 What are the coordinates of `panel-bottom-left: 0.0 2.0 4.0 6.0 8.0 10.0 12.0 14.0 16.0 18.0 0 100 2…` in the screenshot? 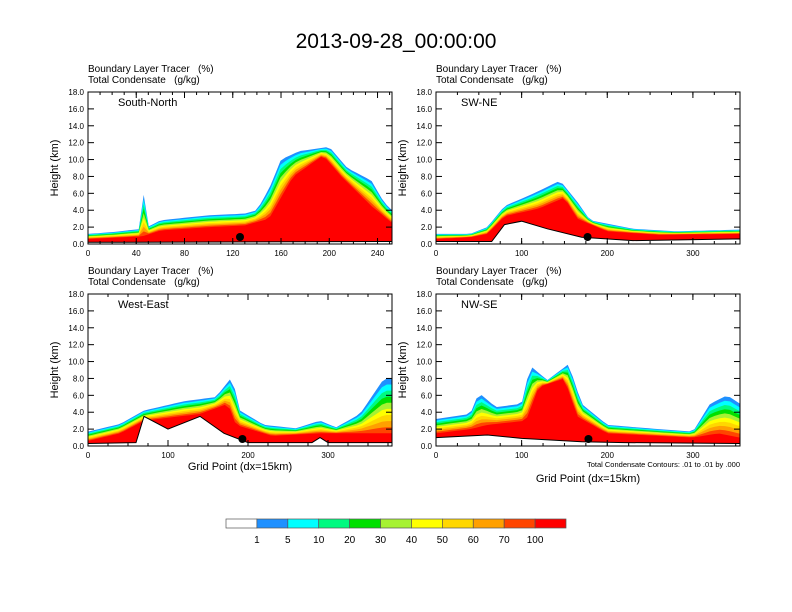 It's located at (221, 369).